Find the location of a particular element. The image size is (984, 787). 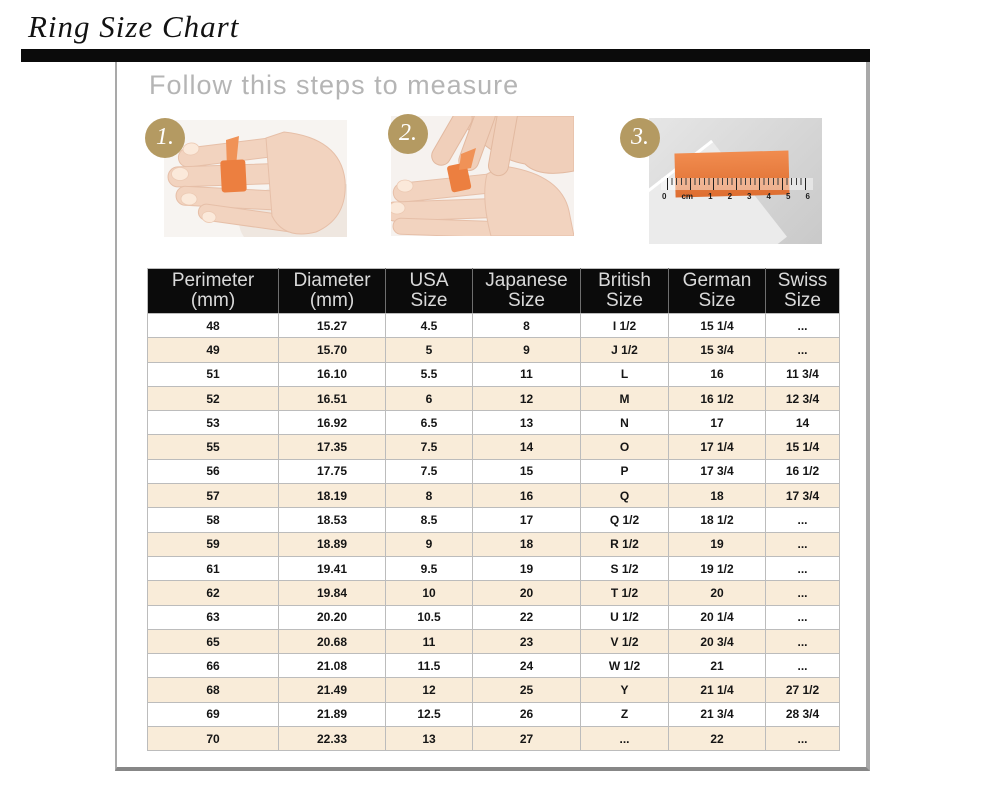

ruler-label: cm is located at coordinates (687, 196).